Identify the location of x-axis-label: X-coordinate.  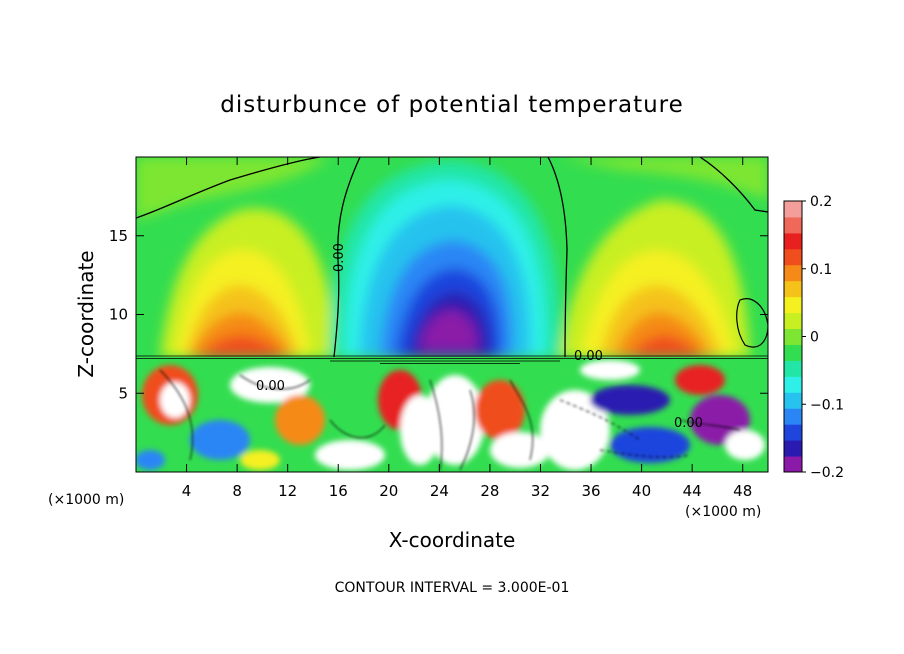
(452, 540).